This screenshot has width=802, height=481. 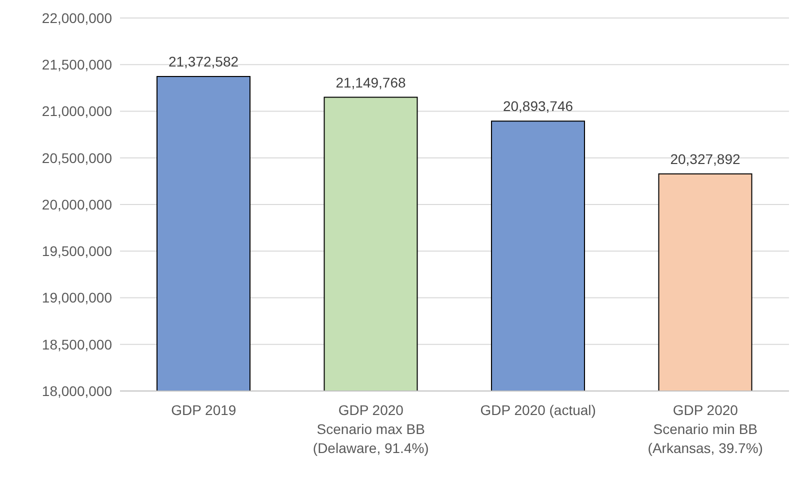 I want to click on y-tick-label: 21,500,000, so click(x=77, y=64).